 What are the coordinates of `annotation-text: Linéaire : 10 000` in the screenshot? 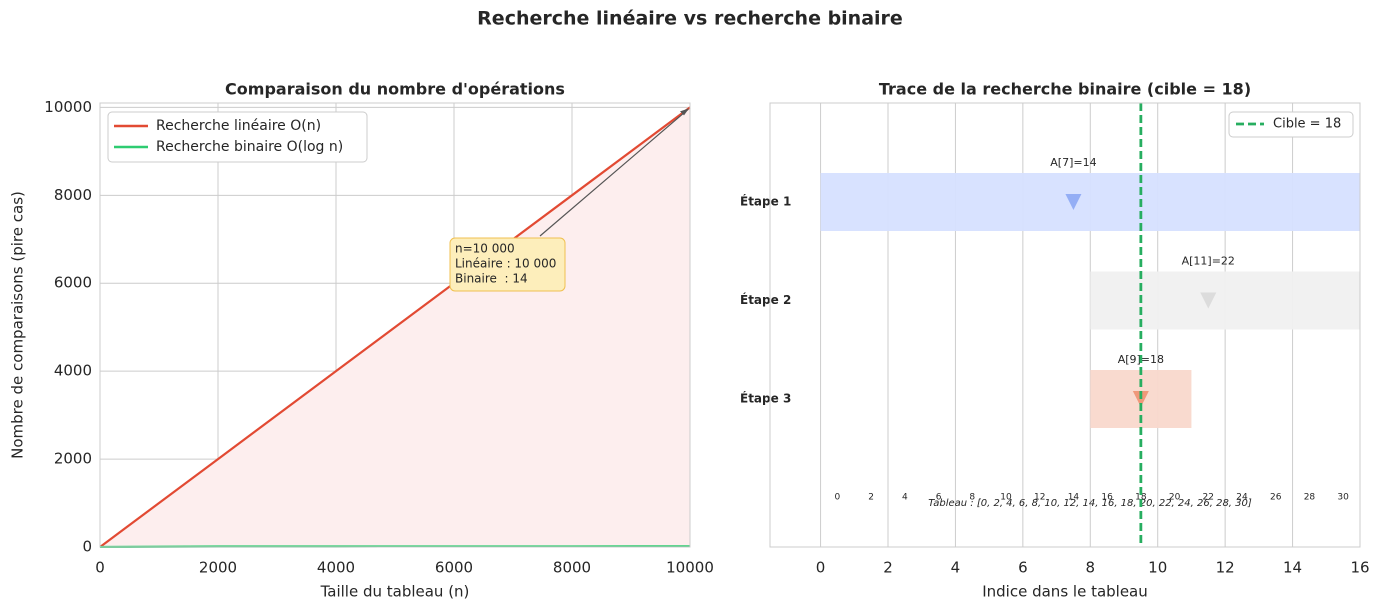 It's located at (505, 264).